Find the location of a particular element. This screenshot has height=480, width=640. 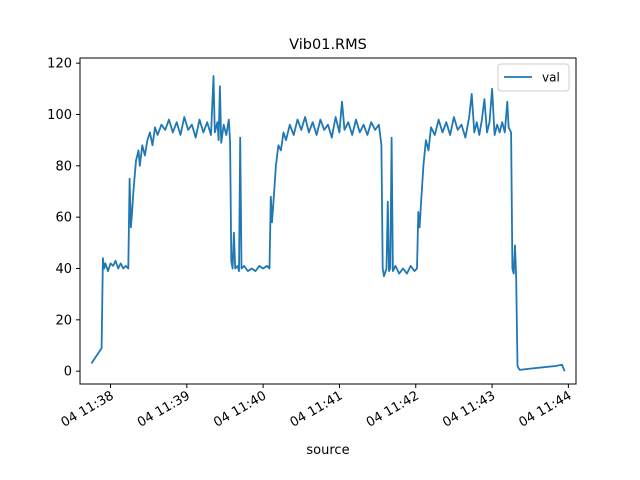

y-axis: 0 20 40 60 80 100 120 is located at coordinates (63, 218).